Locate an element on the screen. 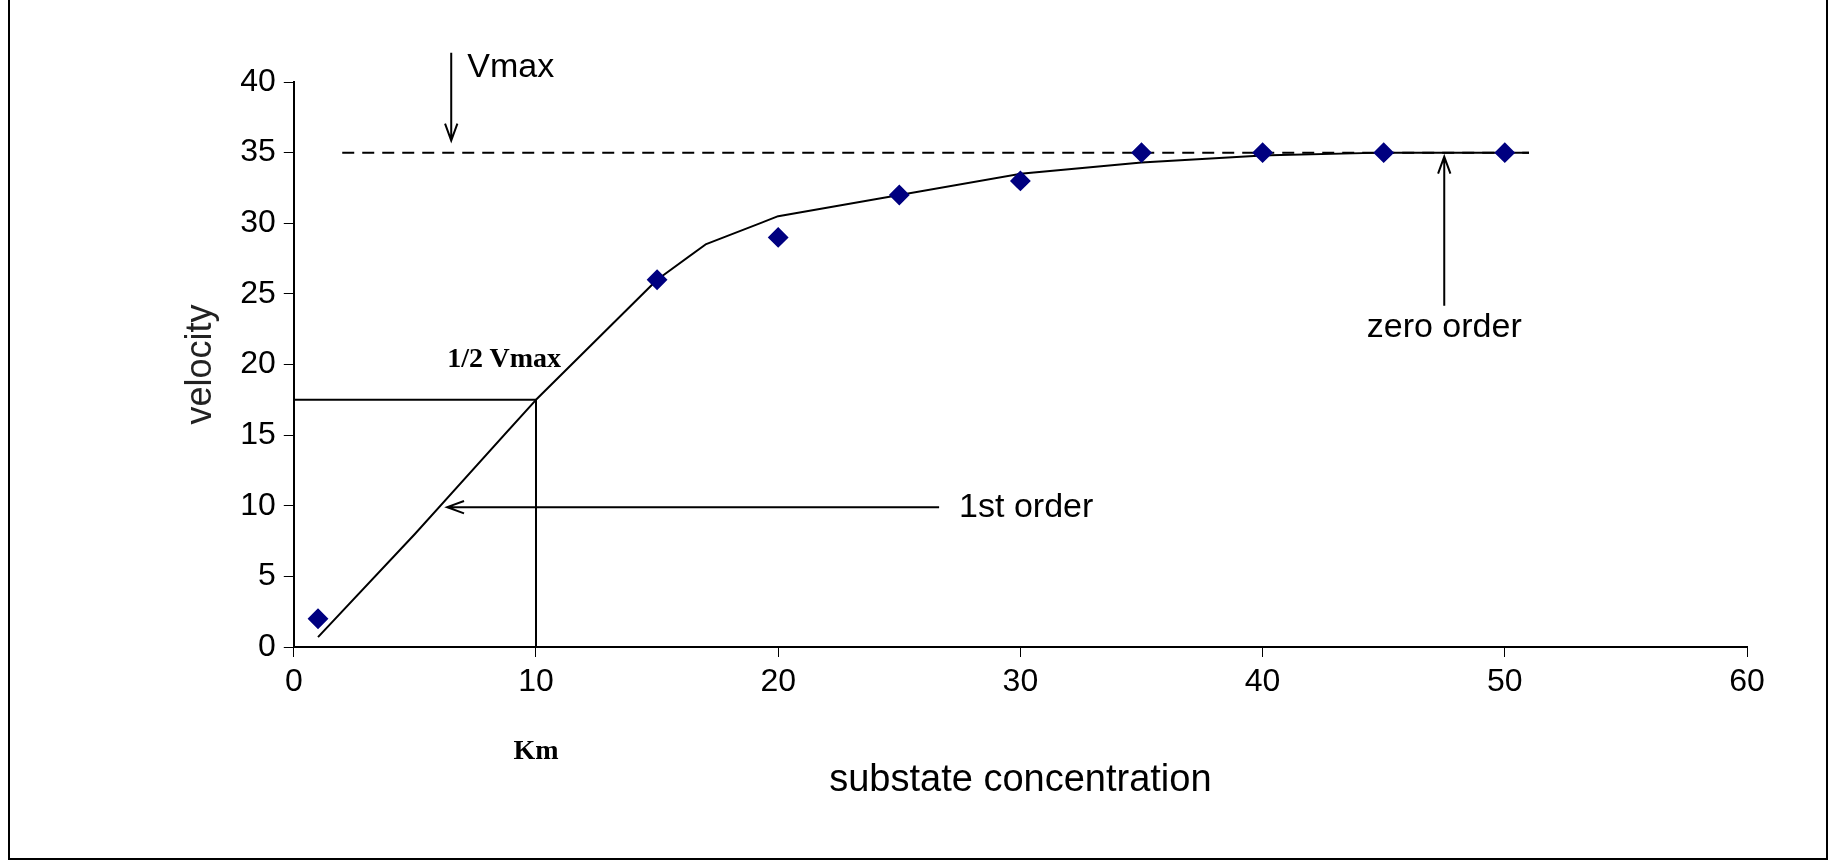 The height and width of the screenshot is (867, 1837). ref-line-label: Vmax is located at coordinates (511, 65).